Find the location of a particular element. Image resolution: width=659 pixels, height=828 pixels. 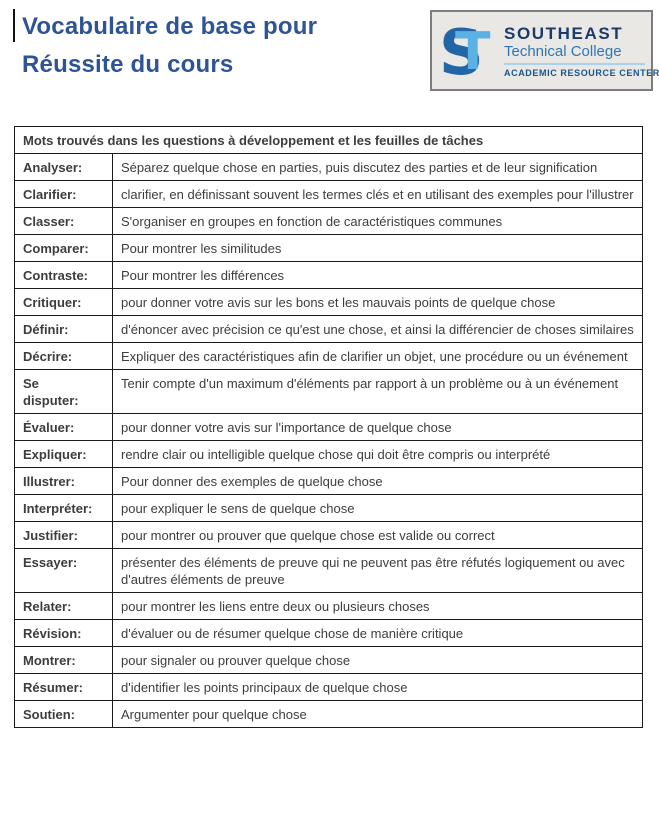

term-cell: Évaluer: is located at coordinates (63, 427).